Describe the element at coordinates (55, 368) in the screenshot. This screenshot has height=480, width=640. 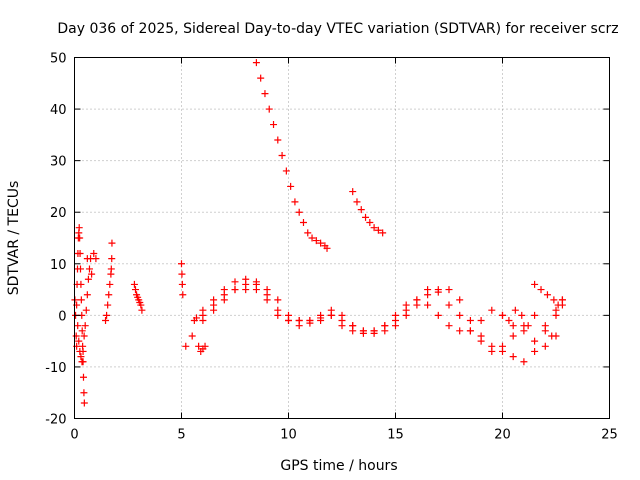
I see `y-tick-label: -10` at that location.